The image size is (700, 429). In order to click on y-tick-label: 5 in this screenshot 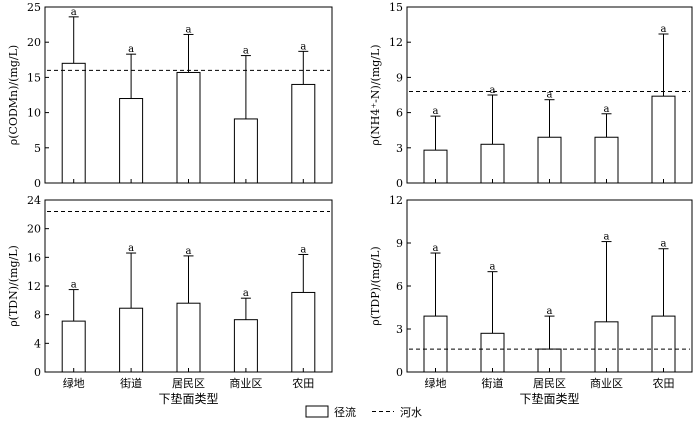, I will do `click(37, 148)`.